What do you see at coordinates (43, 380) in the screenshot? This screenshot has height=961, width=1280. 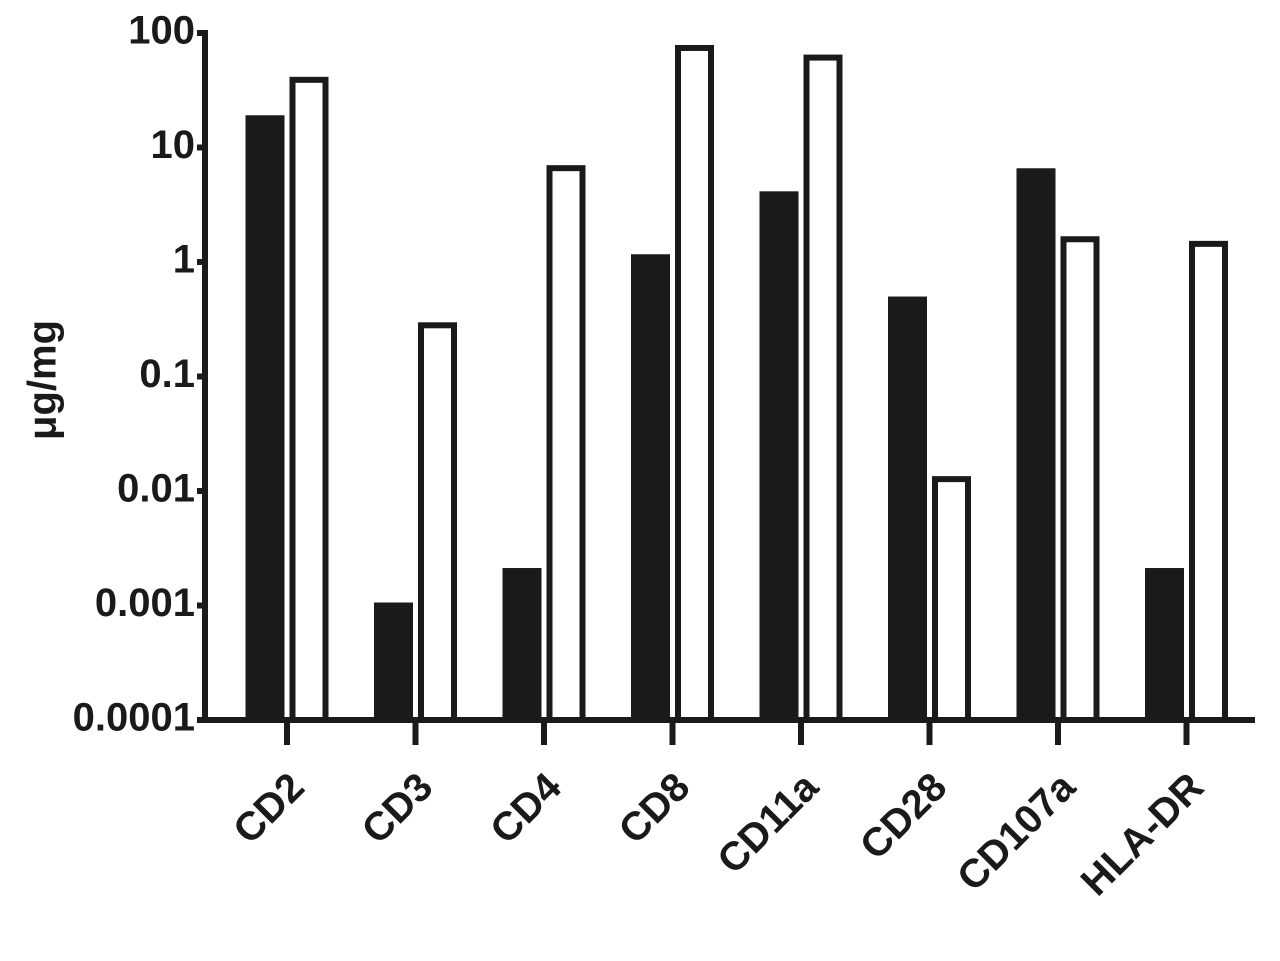 I see `y-axis-label: μg/mg` at bounding box center [43, 380].